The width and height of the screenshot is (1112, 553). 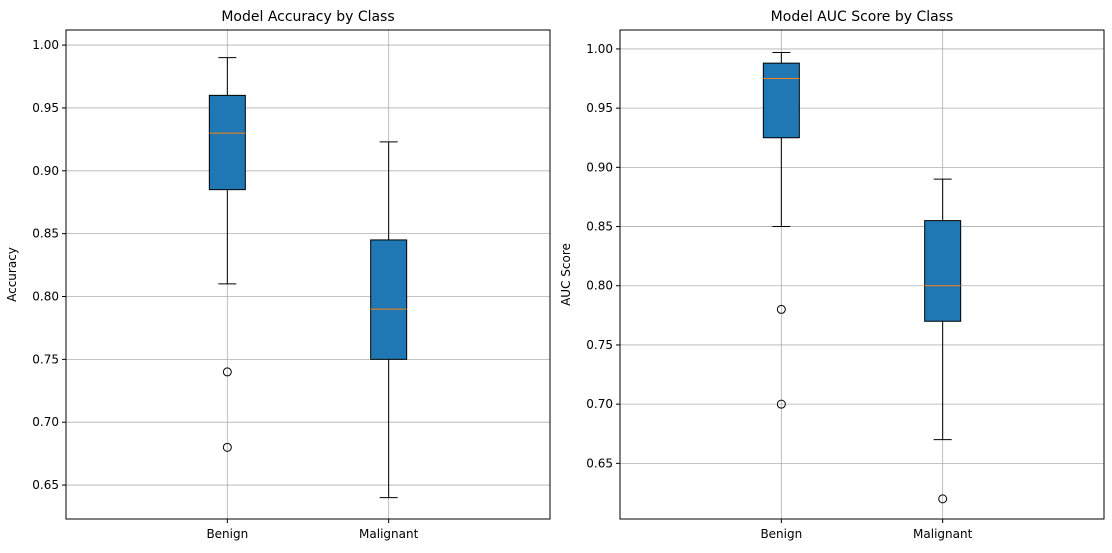 I want to click on chart-title: Model AUC Score by Class, so click(x=862, y=17).